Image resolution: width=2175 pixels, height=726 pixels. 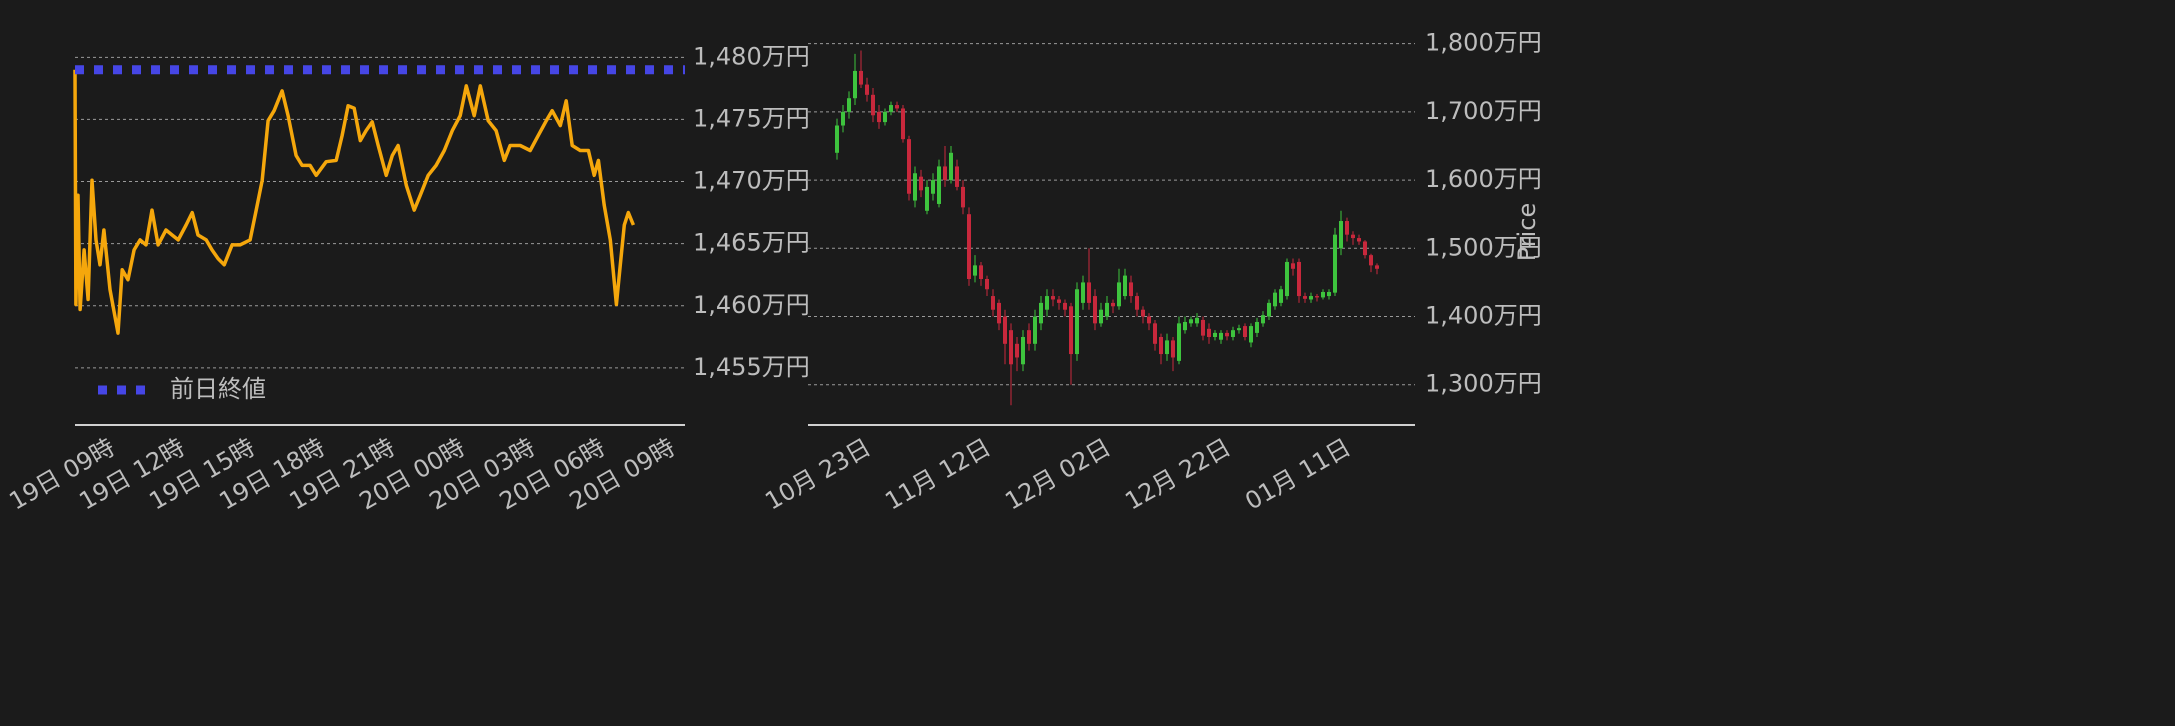 What do you see at coordinates (751, 243) in the screenshot?
I see `y-tick-label: 1,465万円` at bounding box center [751, 243].